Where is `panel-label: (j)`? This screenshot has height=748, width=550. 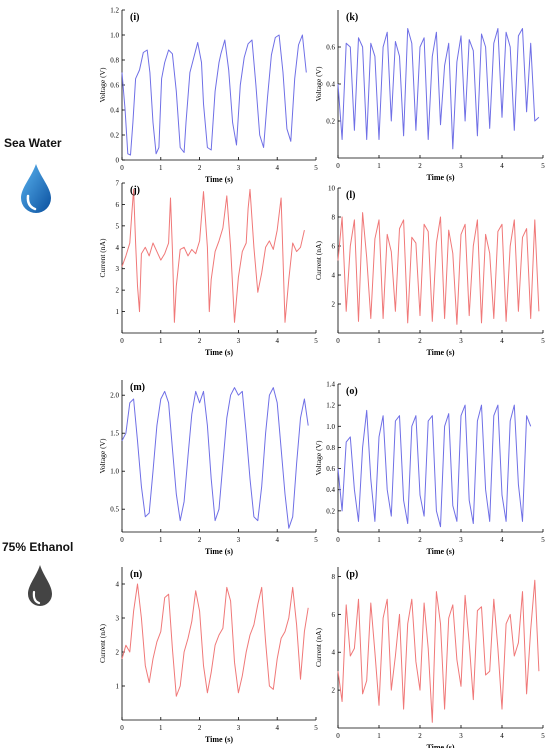
panel-label: (j) is located at coordinates (135, 190).